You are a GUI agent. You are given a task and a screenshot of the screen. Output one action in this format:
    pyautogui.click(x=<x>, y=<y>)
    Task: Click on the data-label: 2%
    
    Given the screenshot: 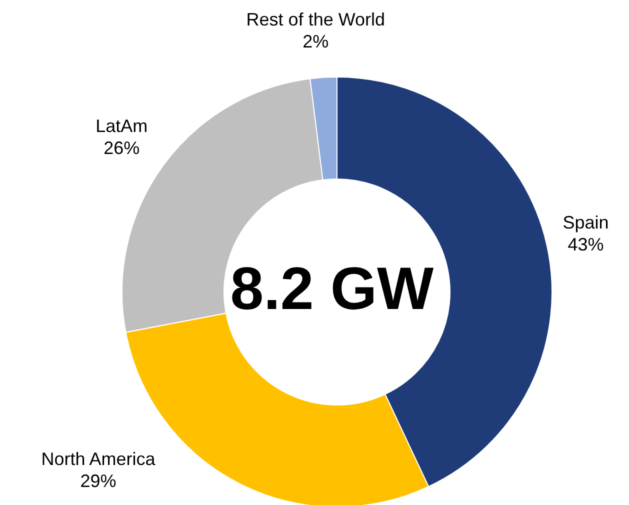 What is the action you would take?
    pyautogui.click(x=315, y=42)
    